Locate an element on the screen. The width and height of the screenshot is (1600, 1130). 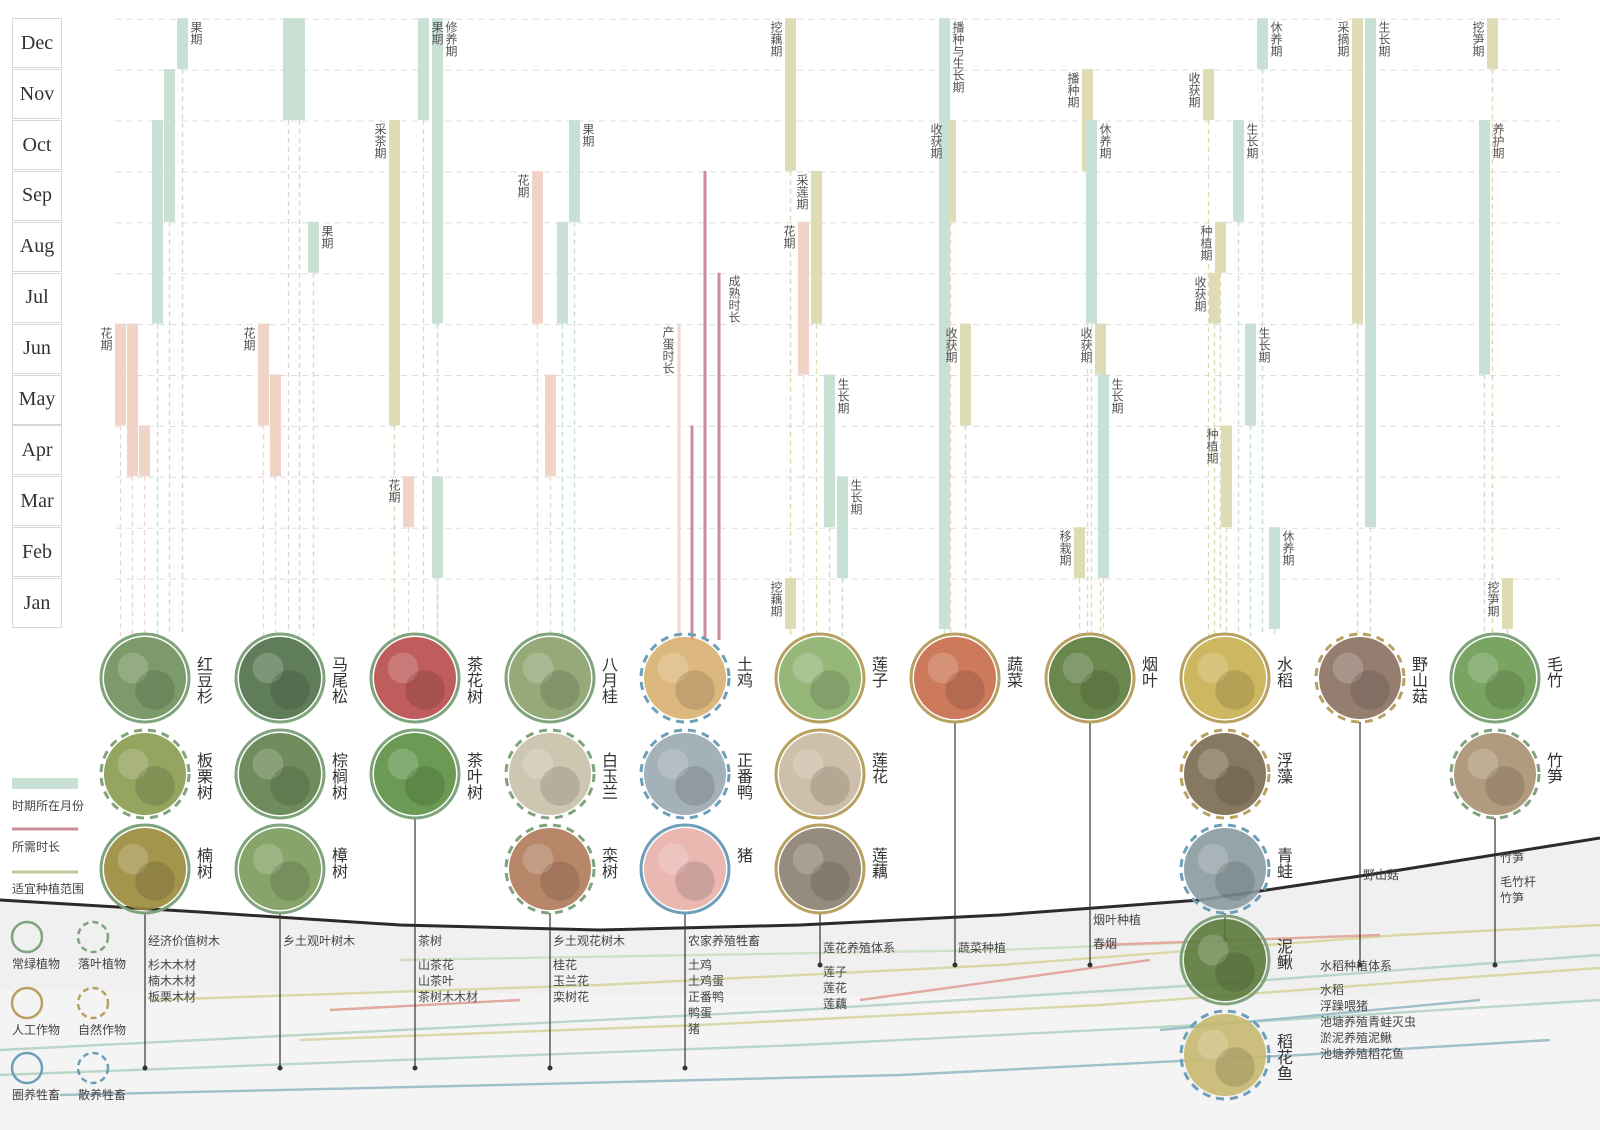
month-cell-aug: Aug is located at coordinates (37, 246).